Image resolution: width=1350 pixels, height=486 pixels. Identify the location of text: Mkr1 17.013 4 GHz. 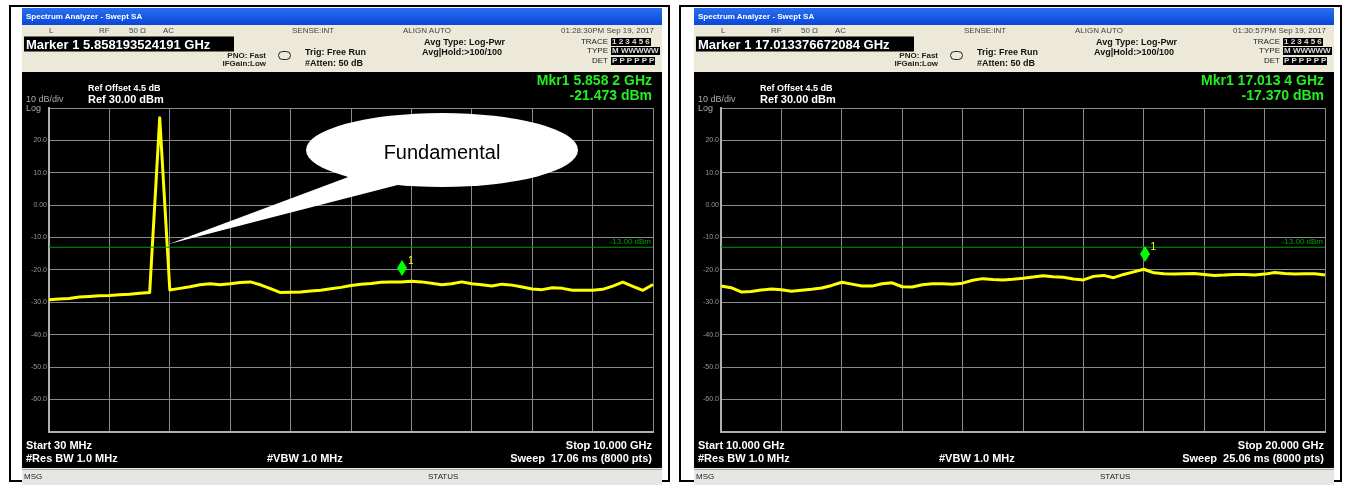
(1262, 79).